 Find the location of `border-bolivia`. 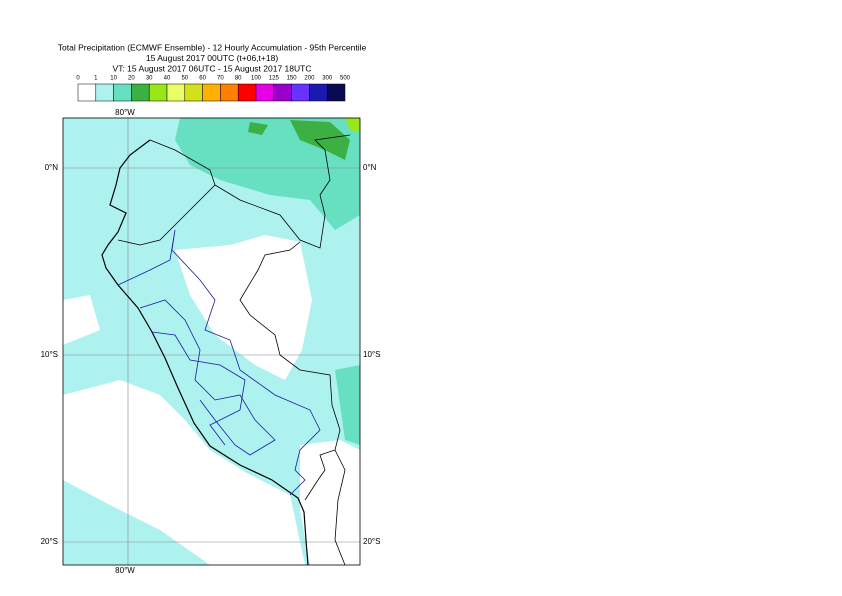

border-bolivia is located at coordinates (340, 507).